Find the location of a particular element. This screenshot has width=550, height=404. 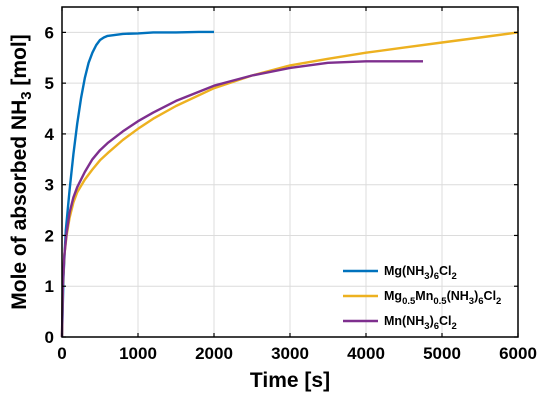

y-tick-label: 6 is located at coordinates (49, 32).